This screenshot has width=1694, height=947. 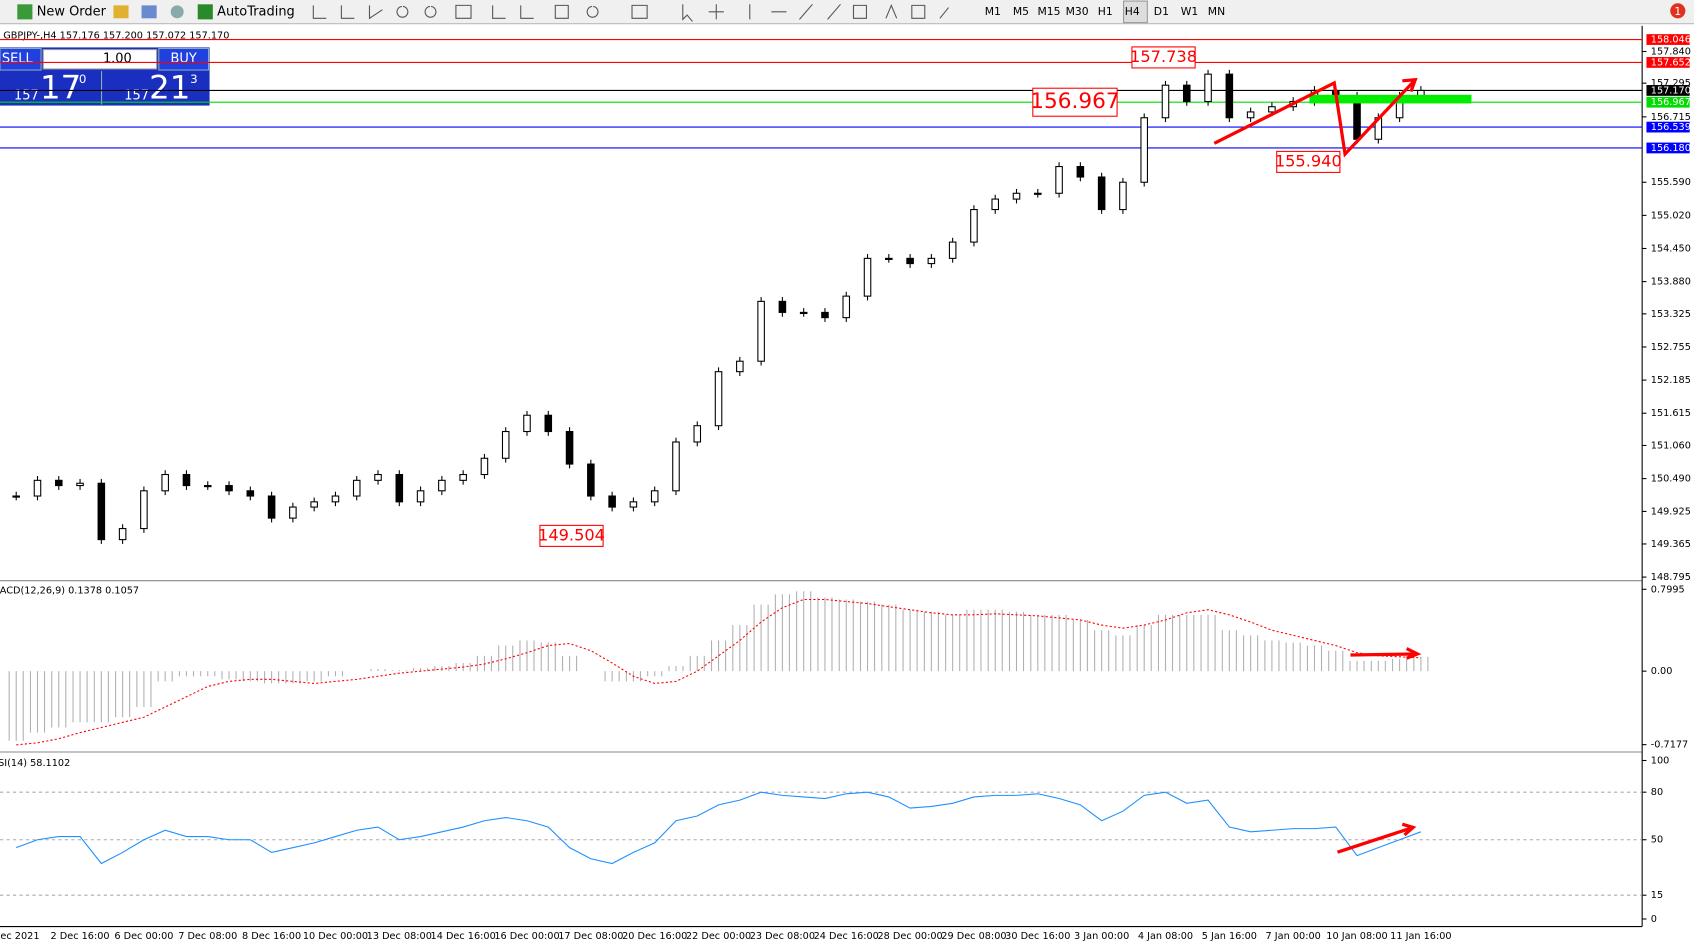 I want to click on level-label: 156.967, so click(x=1671, y=102).